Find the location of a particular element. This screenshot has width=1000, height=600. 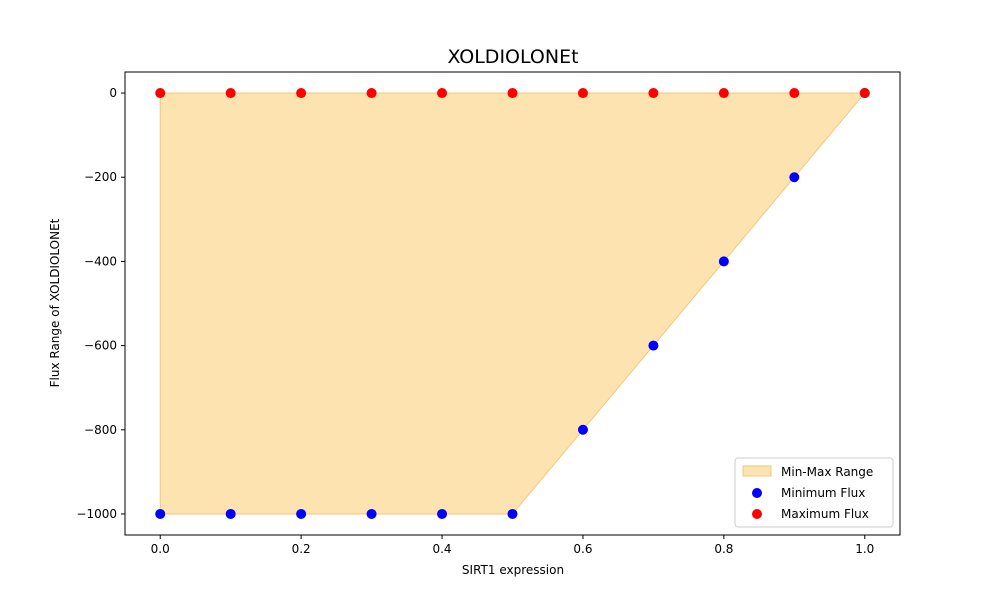

y-axis-label: Flux Range of XOLDIOLONEt is located at coordinates (55, 302).